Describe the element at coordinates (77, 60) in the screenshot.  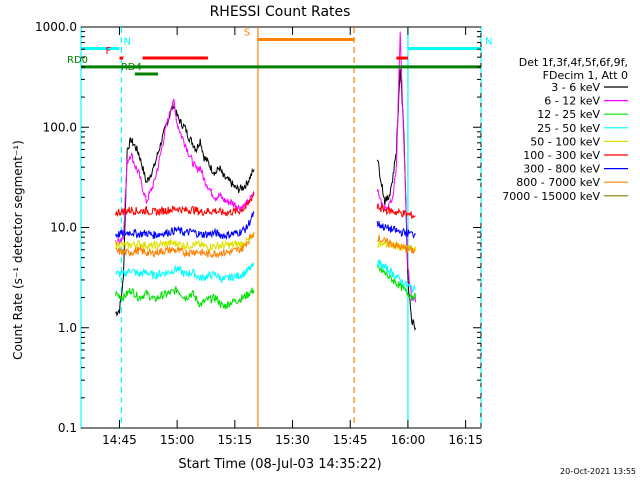
I see `flag-label: RD0` at that location.